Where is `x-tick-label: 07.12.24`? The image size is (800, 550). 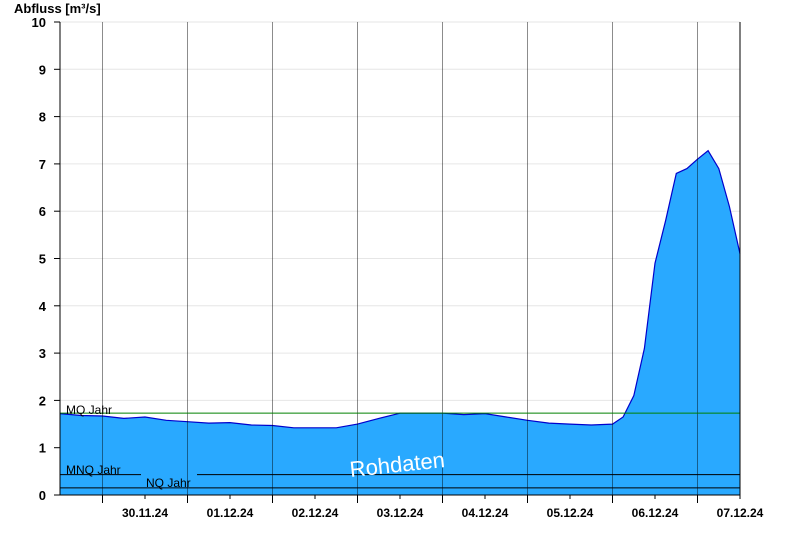
x-tick-label: 07.12.24 is located at coordinates (740, 513).